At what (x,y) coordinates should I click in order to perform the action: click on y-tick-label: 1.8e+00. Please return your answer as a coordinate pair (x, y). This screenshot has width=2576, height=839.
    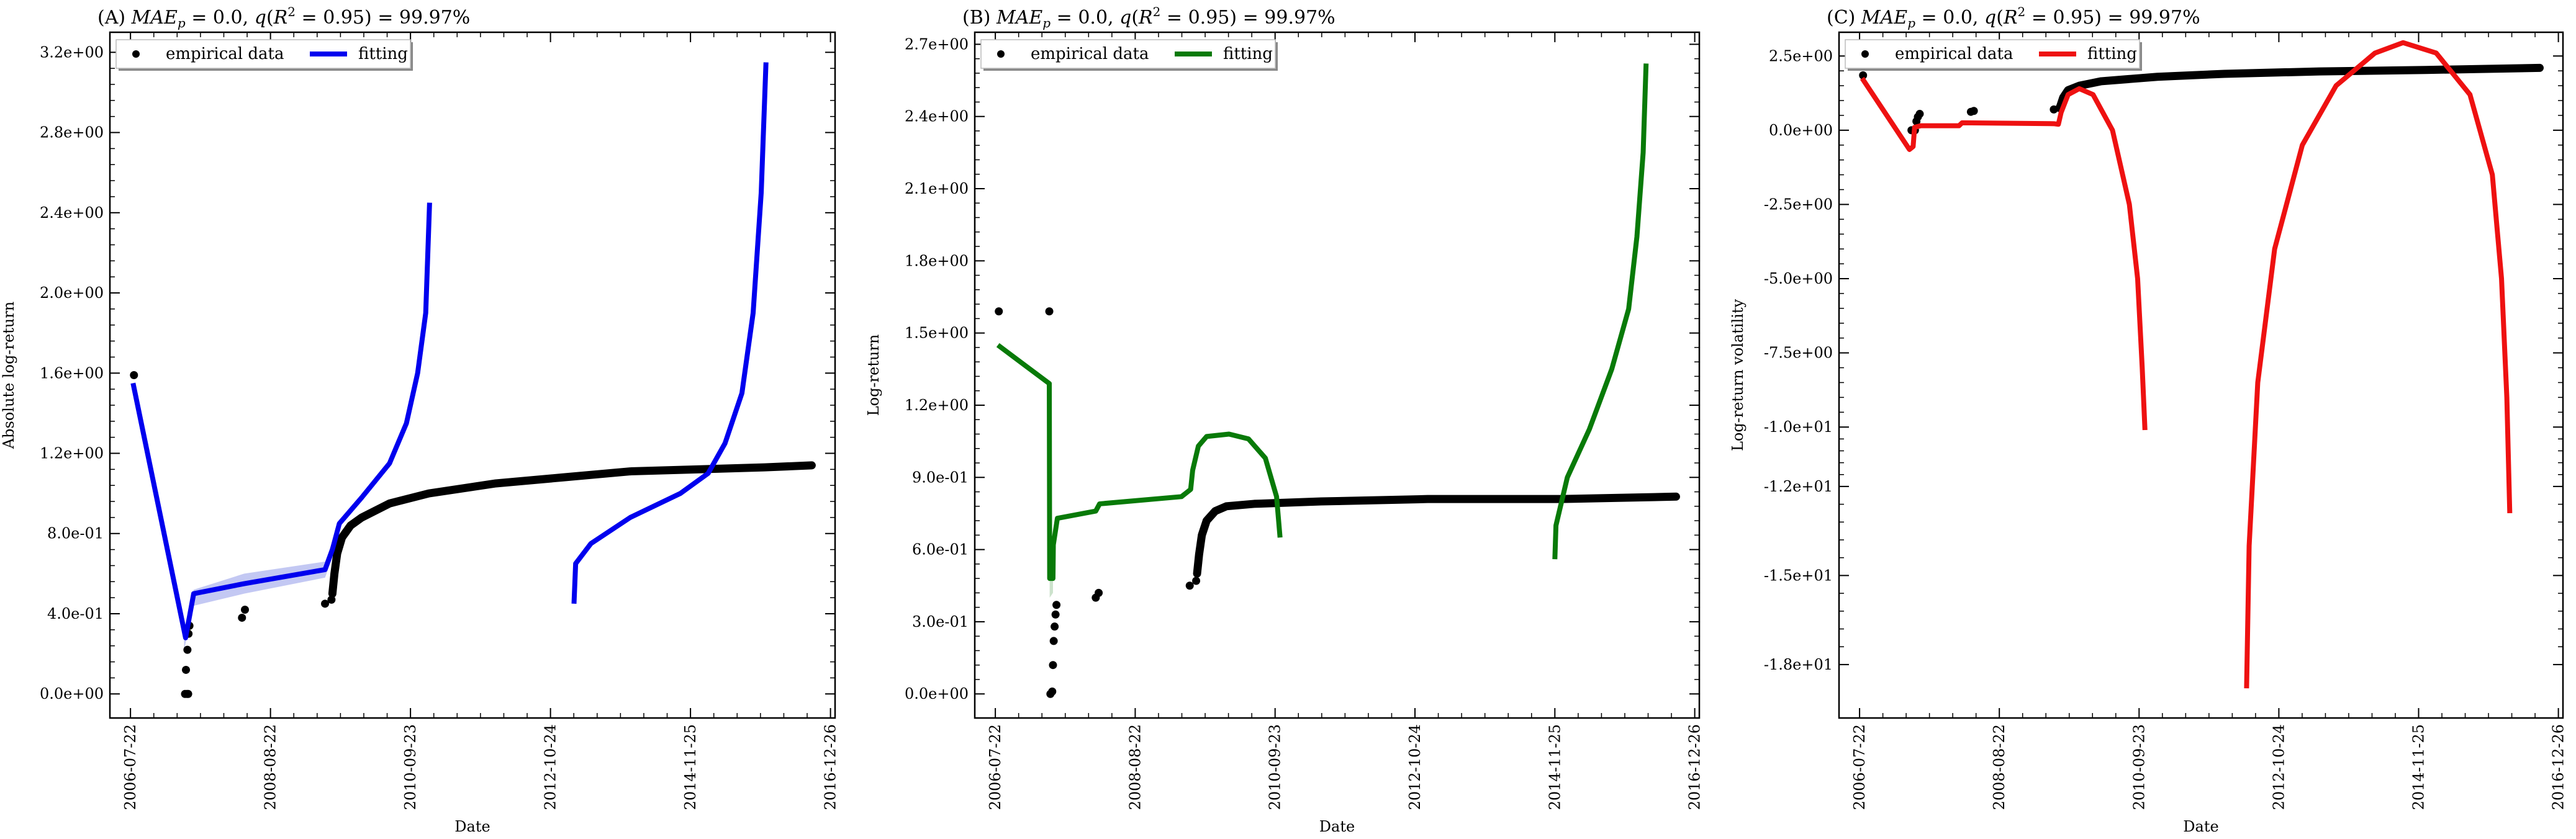
    Looking at the image, I should click on (937, 261).